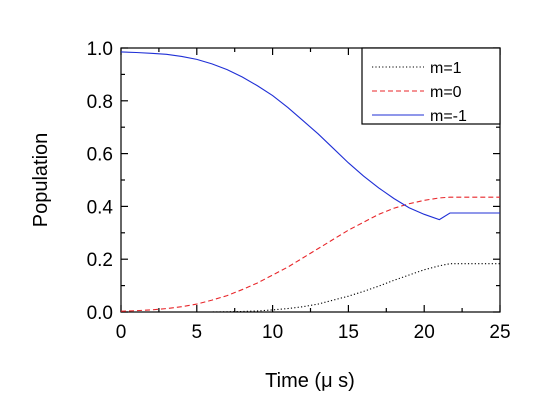  Describe the element at coordinates (348, 332) in the screenshot. I see `x-tick-label: 15` at that location.